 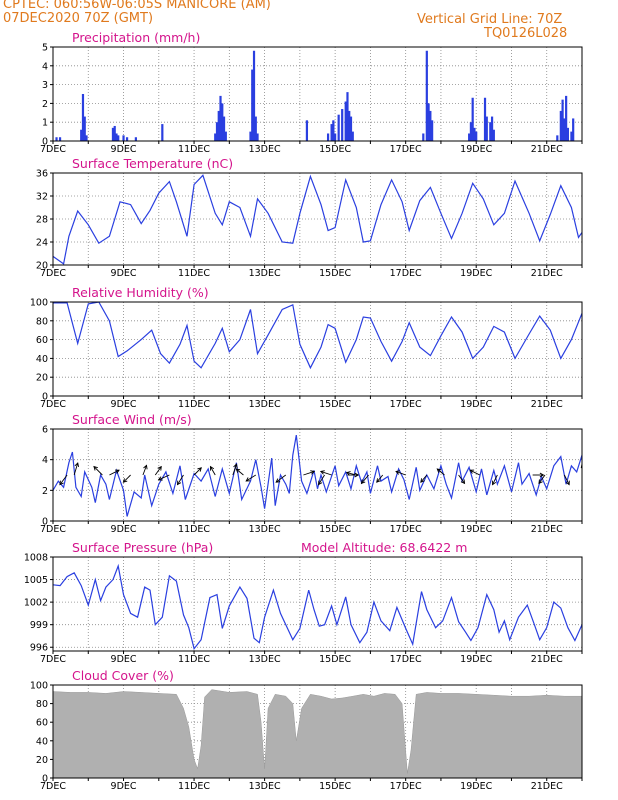 What do you see at coordinates (490, 19) in the screenshot?
I see `header-grid-line: Vertical Grid Line: 70Z` at bounding box center [490, 19].